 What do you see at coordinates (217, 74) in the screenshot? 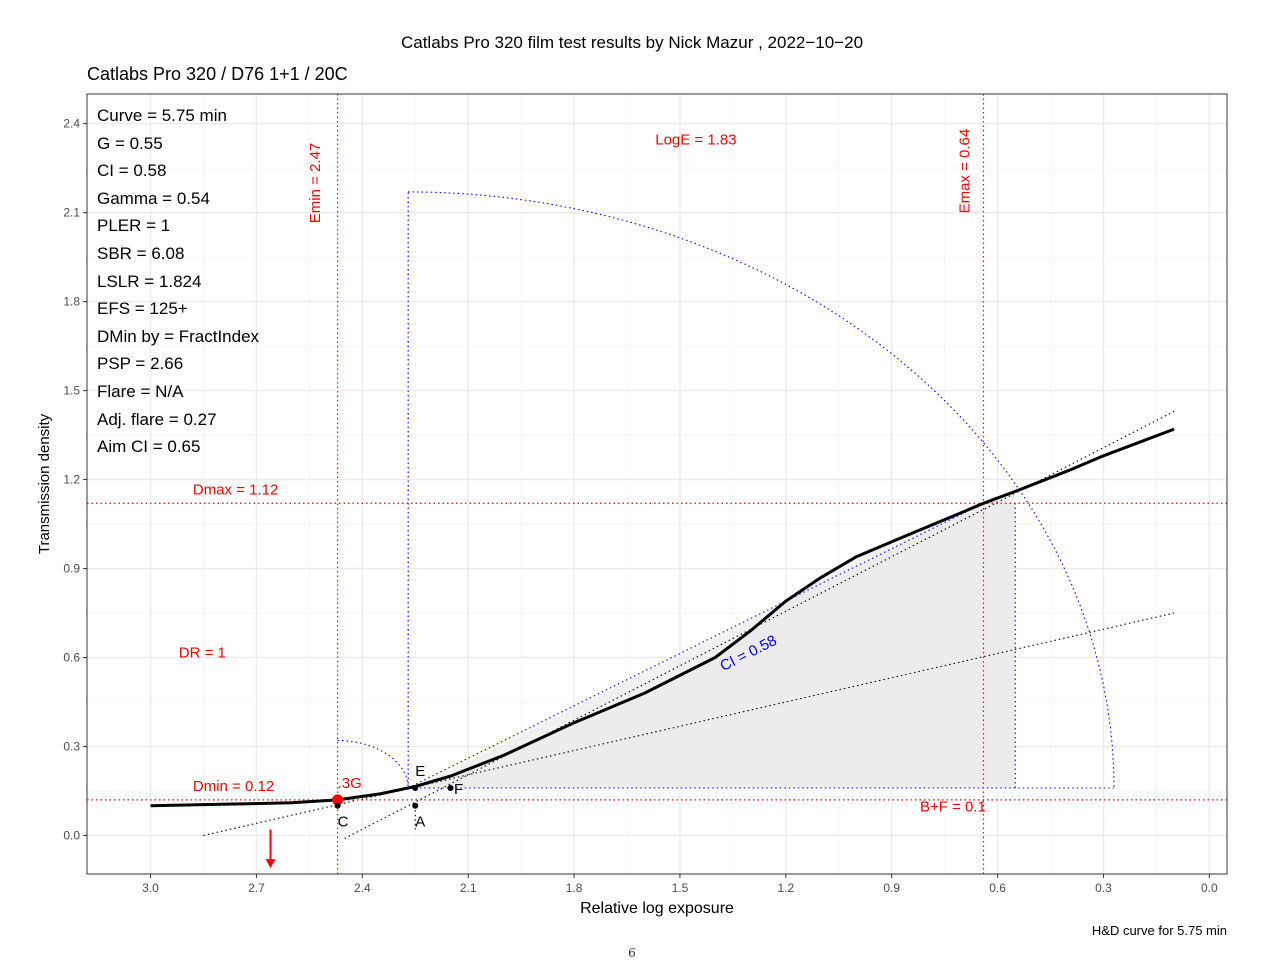
I see `chart-subtitle: Catlabs Pro 320 / D76 1+1 / 20C` at bounding box center [217, 74].